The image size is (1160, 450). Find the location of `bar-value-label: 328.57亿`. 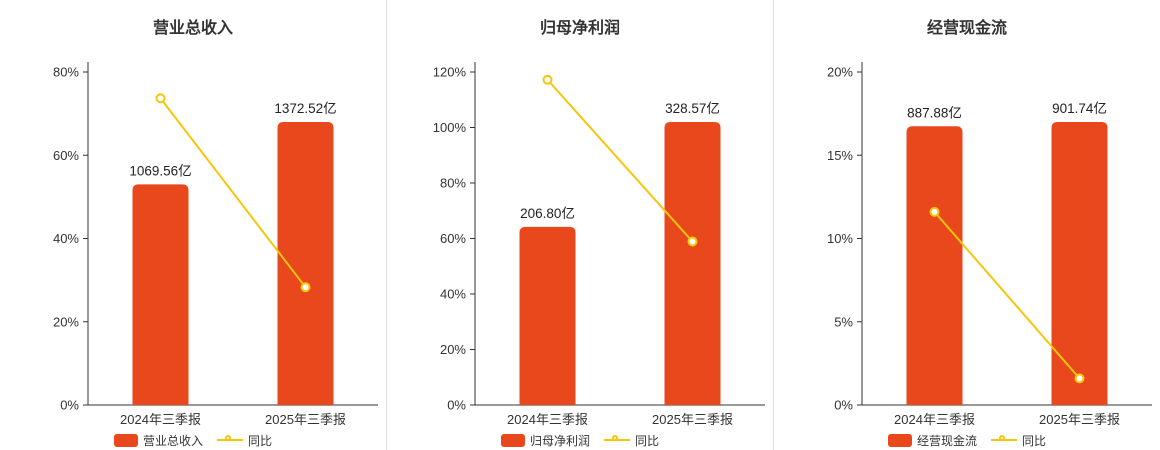

bar-value-label: 328.57亿 is located at coordinates (692, 108).